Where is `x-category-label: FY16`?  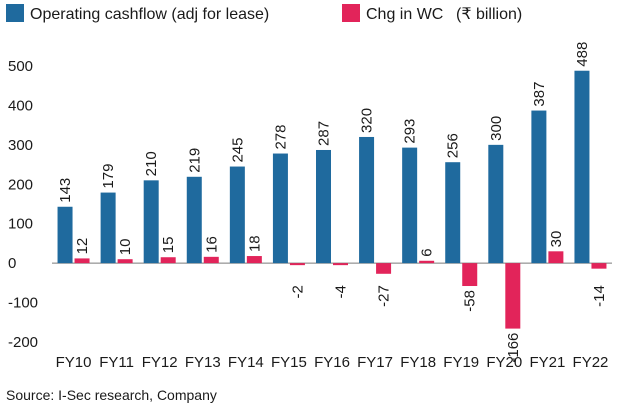 x-category-label: FY16 is located at coordinates (332, 362).